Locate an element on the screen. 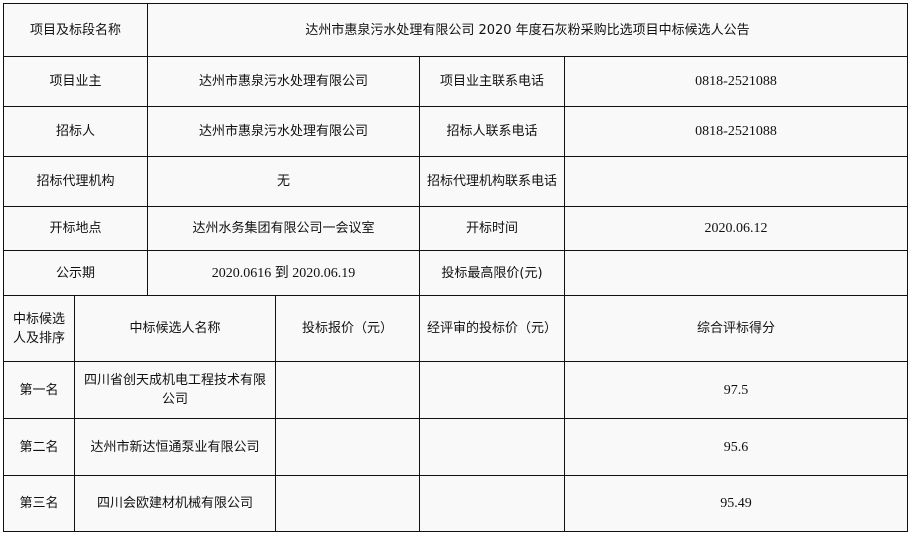 Image resolution: width=913 pixels, height=537 pixels. score: 97.5 is located at coordinates (736, 390).